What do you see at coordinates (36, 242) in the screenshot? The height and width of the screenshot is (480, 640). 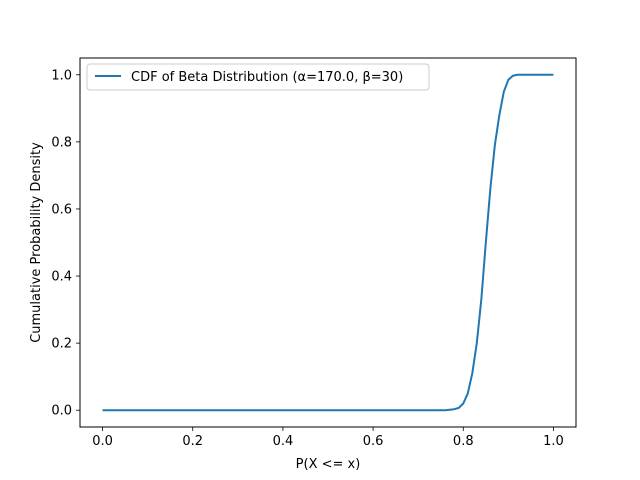 I see `y-axis-label: Cumulative Probability Density` at bounding box center [36, 242].